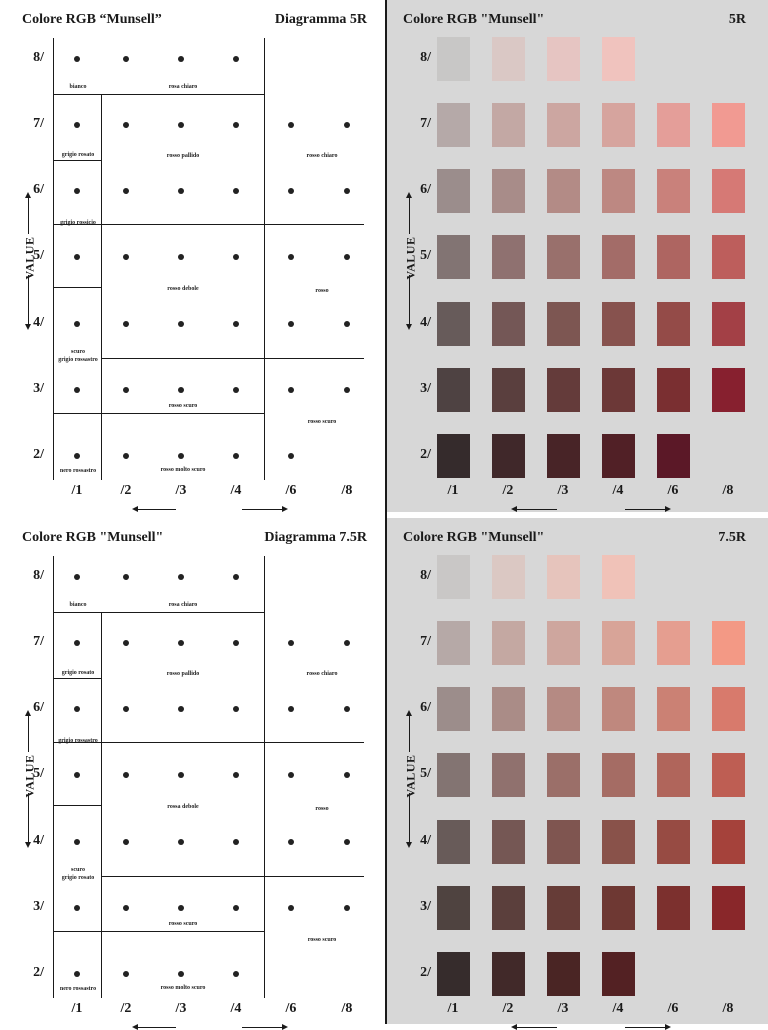  What do you see at coordinates (320, 19) in the screenshot?
I see `diagram-subtitle: Diagramma 5R` at bounding box center [320, 19].